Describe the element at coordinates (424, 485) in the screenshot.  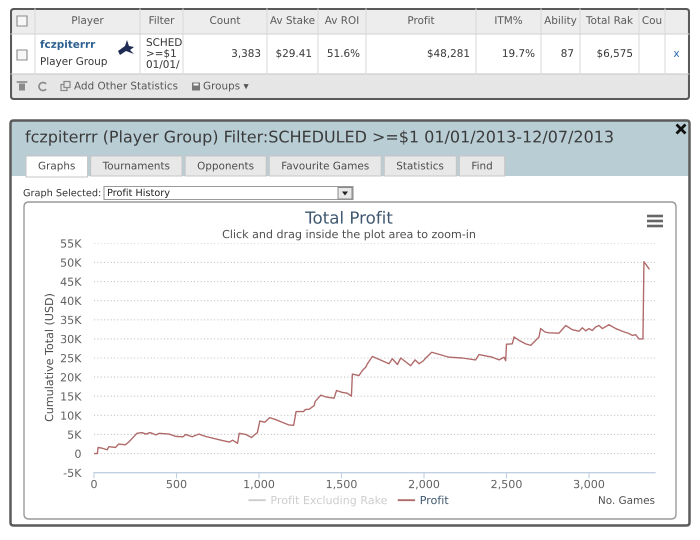
I see `x-tick-label: 2,000` at that location.